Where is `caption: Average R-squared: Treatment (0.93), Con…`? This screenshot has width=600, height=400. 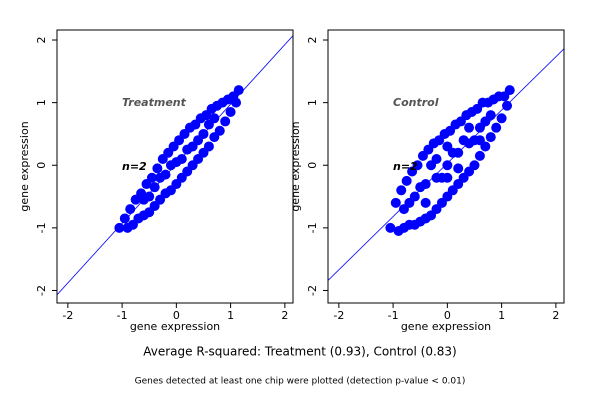 caption: Average R-squared: Treatment (0.93), Con… is located at coordinates (300, 352).